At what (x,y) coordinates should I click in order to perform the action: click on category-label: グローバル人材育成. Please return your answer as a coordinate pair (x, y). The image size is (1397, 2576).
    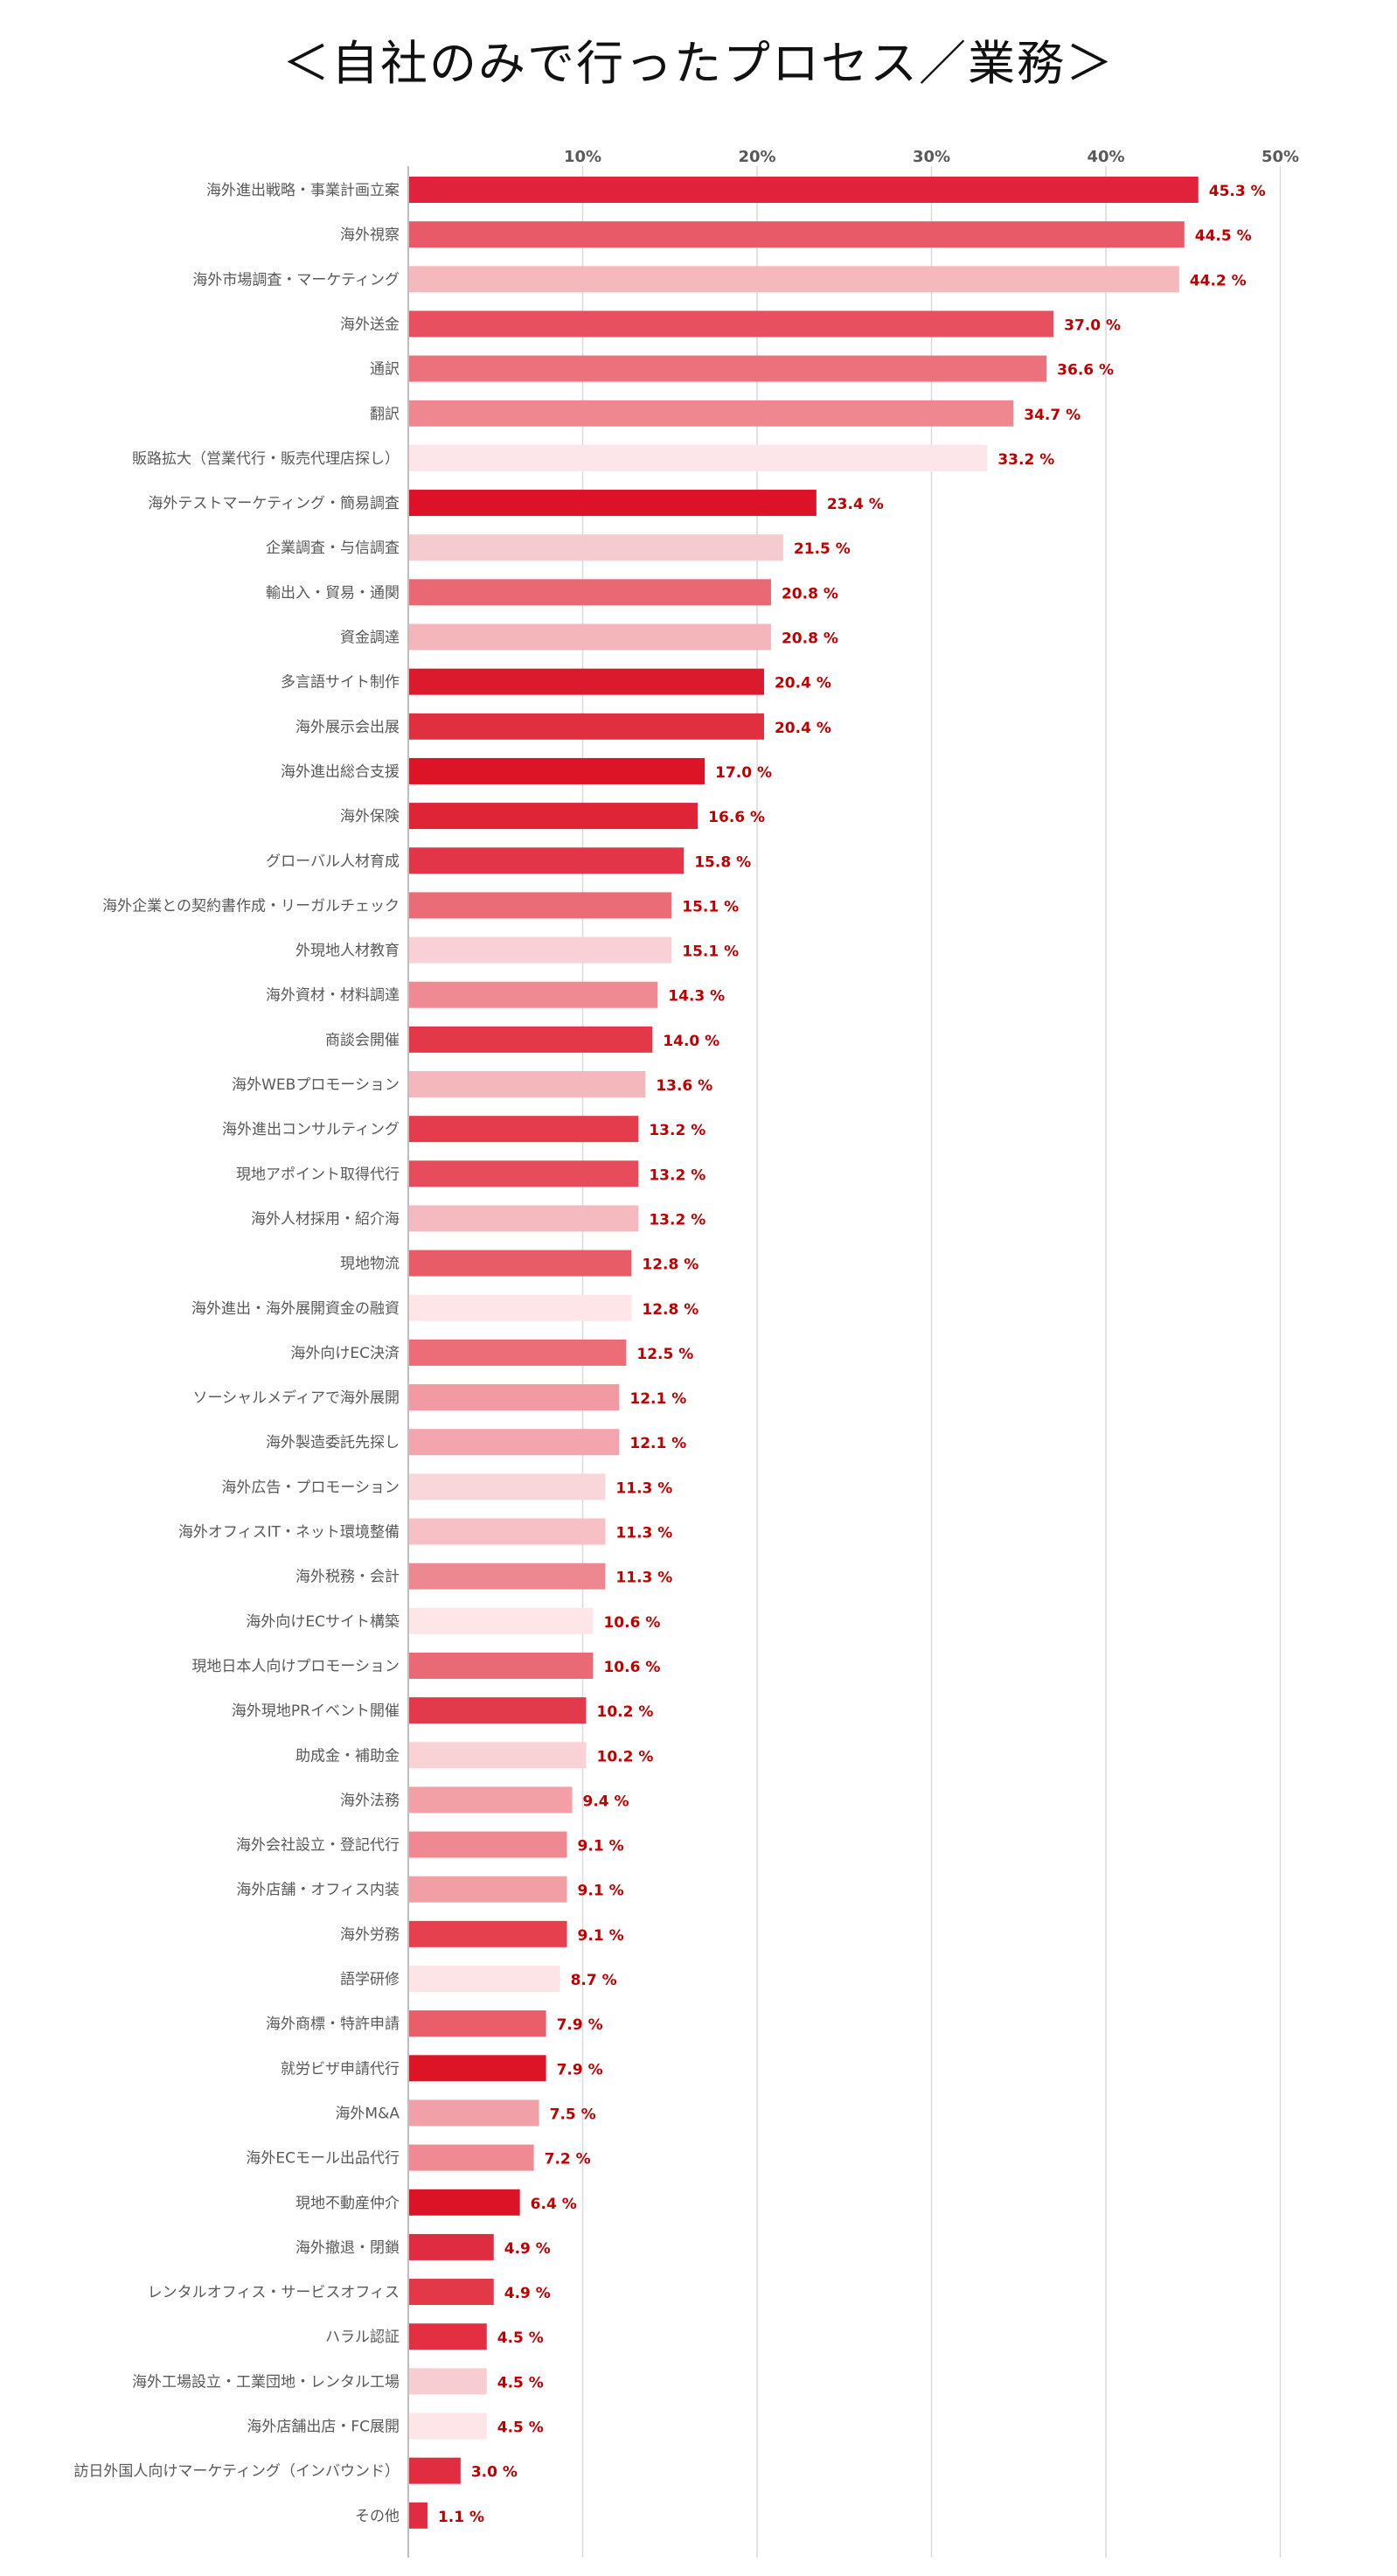
    Looking at the image, I should click on (333, 861).